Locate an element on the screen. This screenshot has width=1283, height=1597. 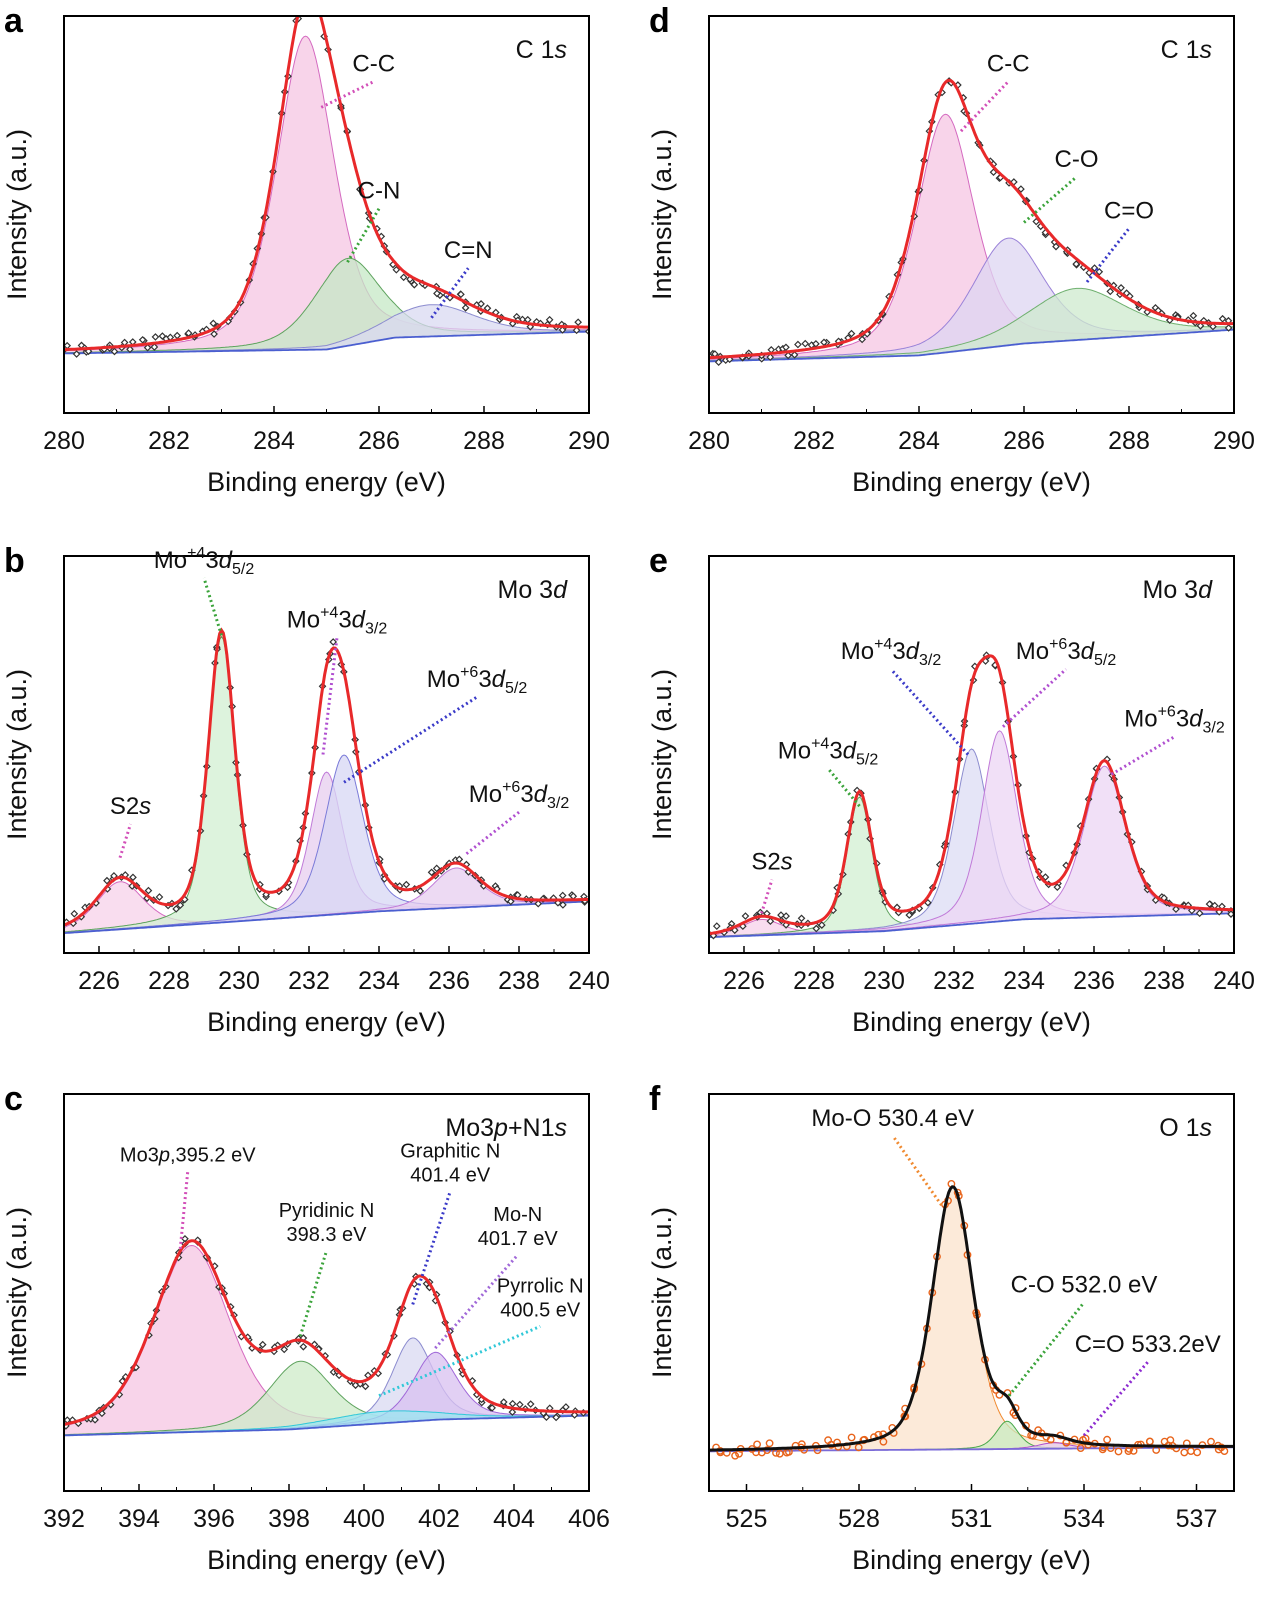
annotation-label: 401.7 eV is located at coordinates (518, 1239).